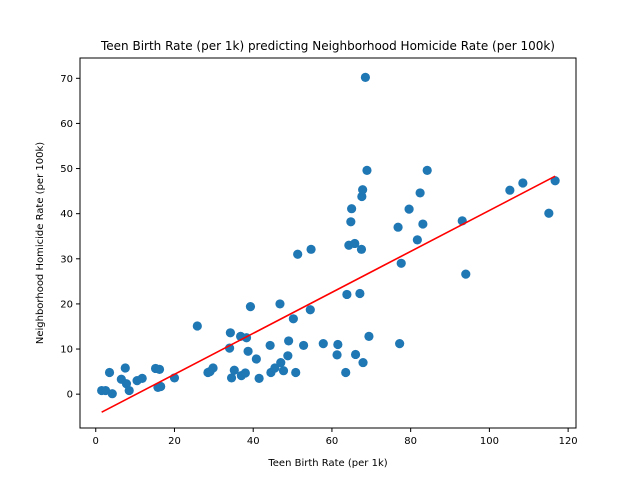 The image size is (640, 480). I want to click on y-tick-label: 60, so click(66, 124).